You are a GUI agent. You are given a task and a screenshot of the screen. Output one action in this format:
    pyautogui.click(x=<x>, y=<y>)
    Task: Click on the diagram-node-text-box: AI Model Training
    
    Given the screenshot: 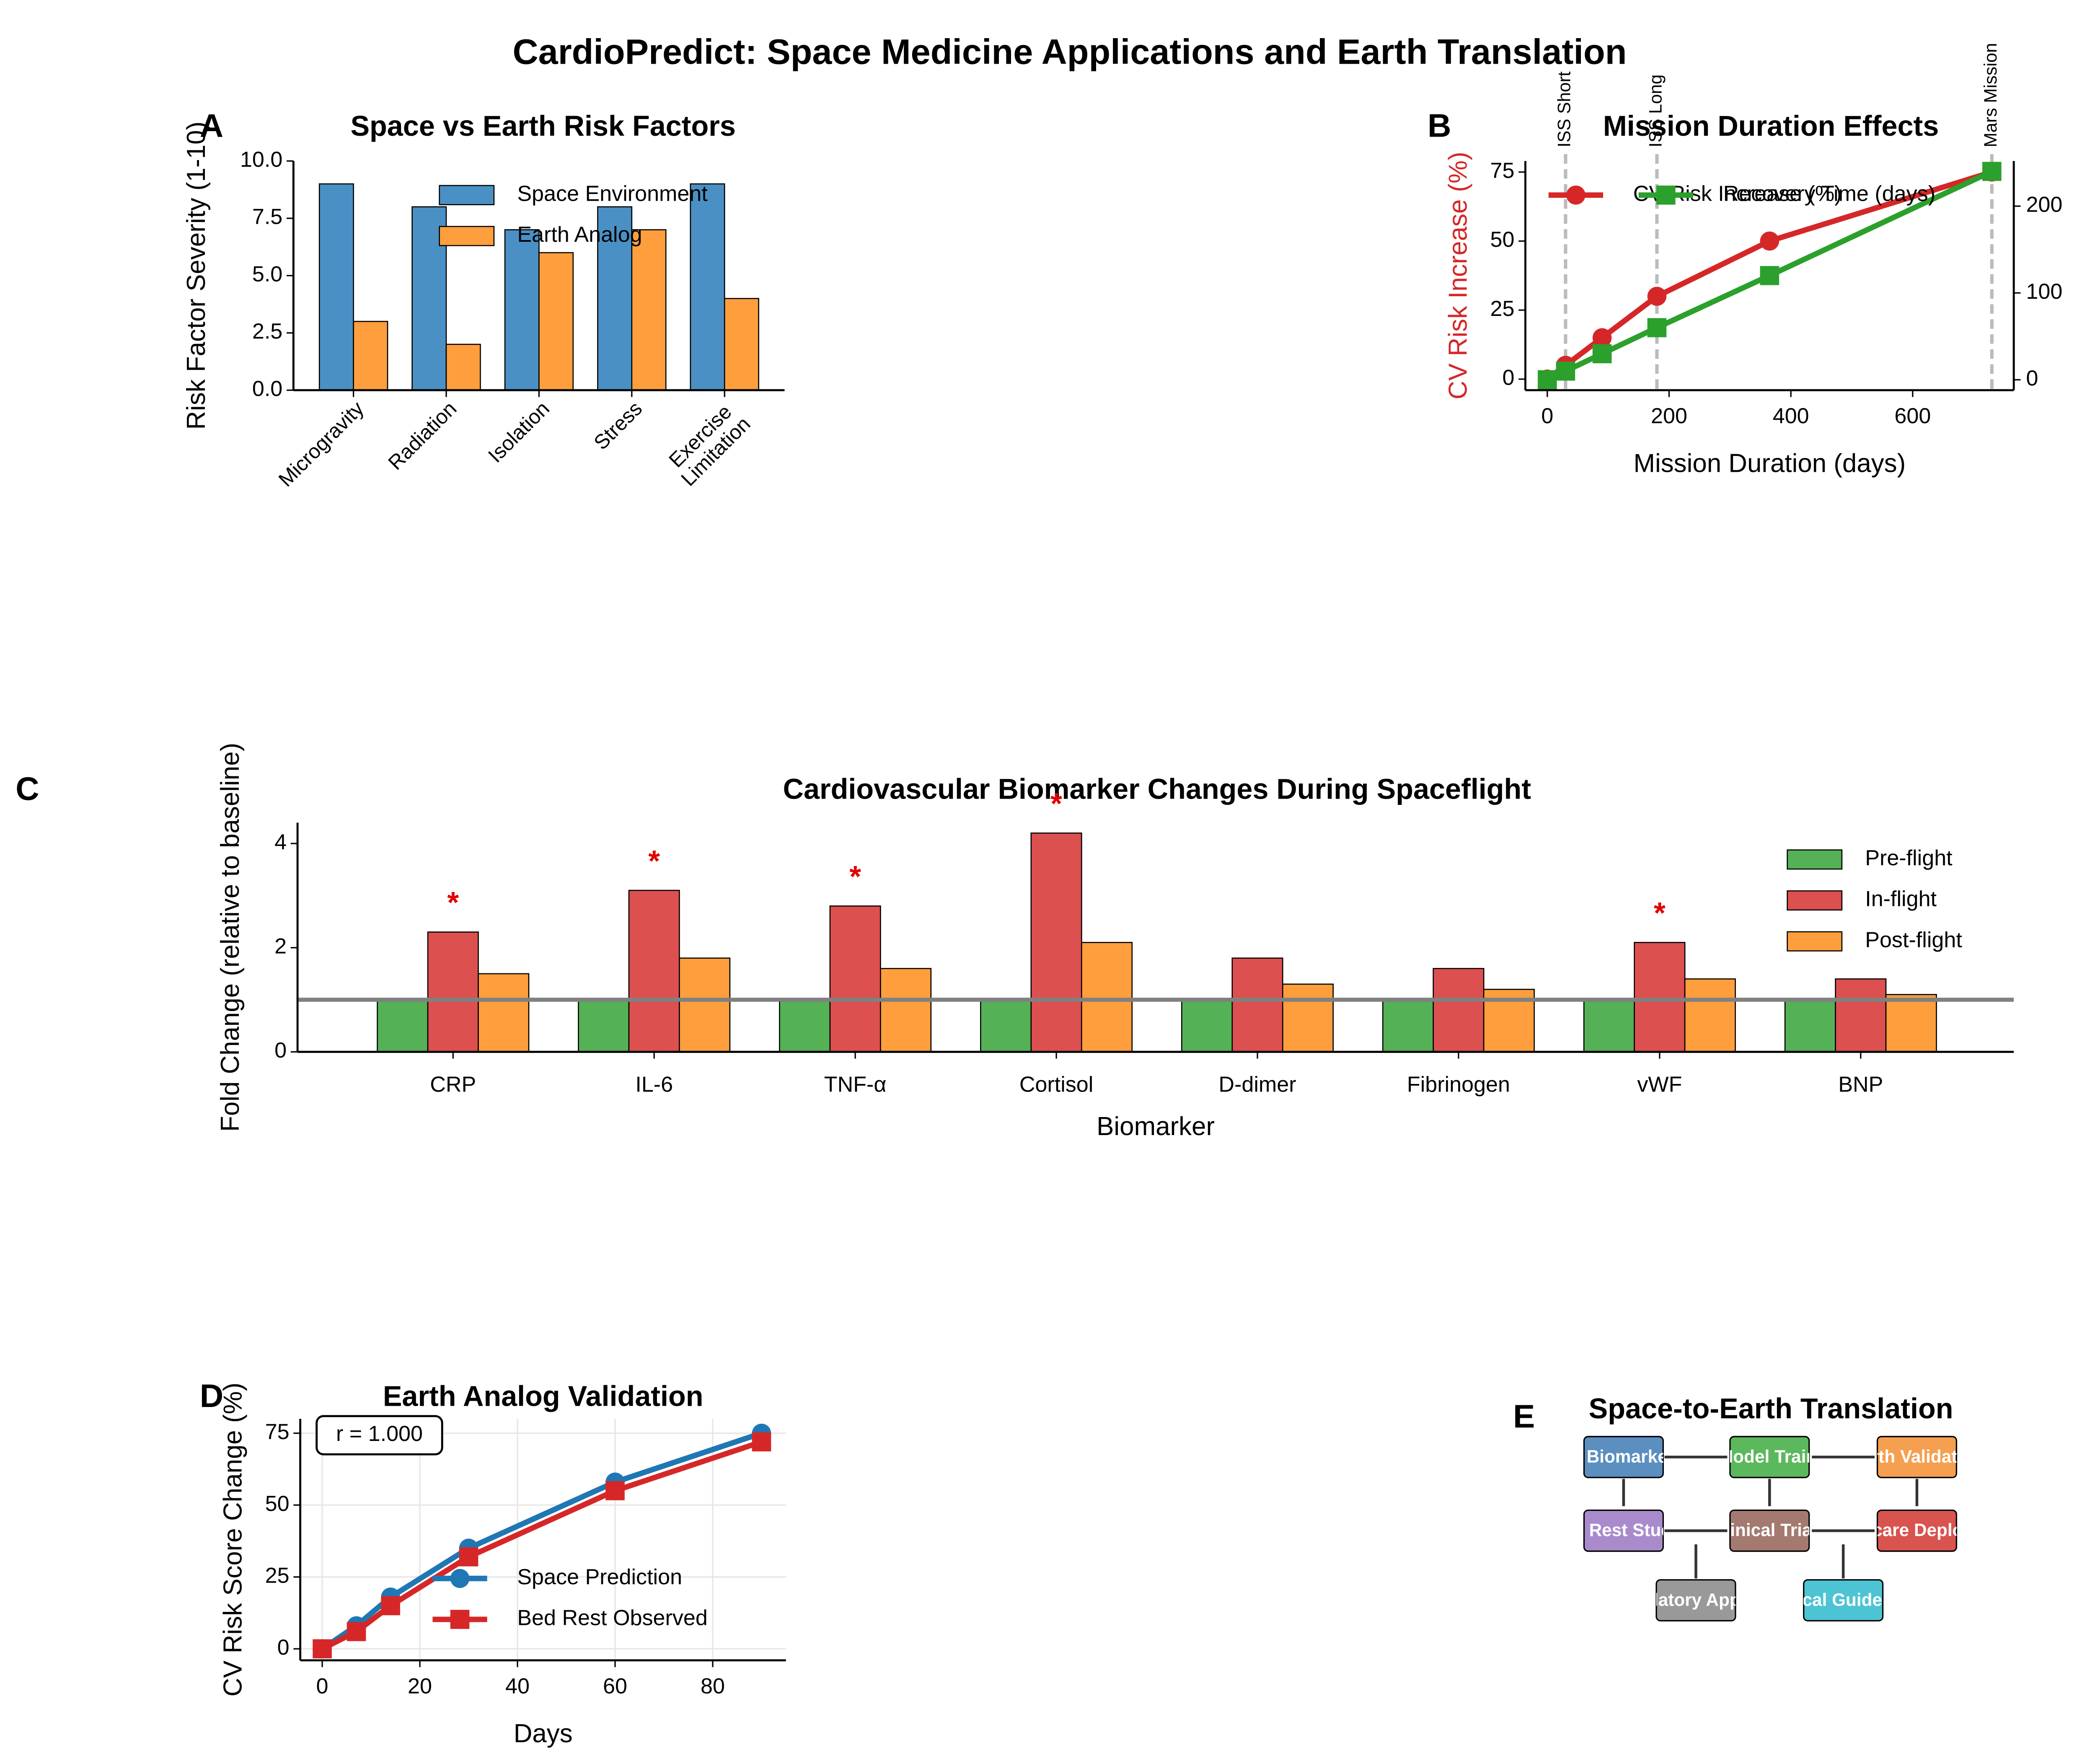 What is the action you would take?
    pyautogui.click(x=1769, y=1457)
    